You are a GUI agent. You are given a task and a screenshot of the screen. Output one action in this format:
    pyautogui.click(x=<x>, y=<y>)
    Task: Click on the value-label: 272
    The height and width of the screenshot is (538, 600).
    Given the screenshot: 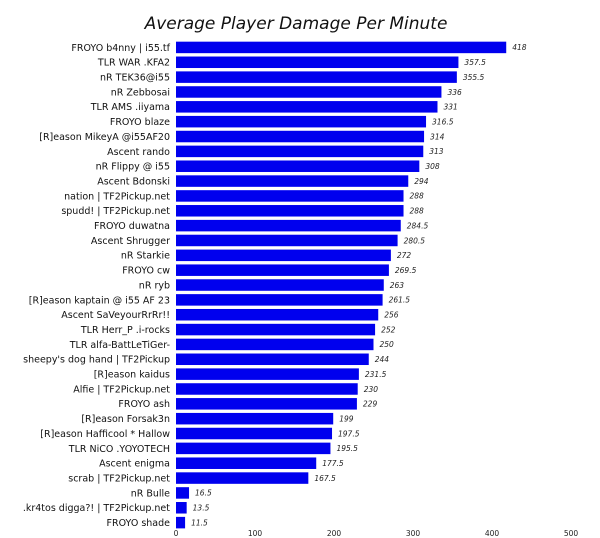 What is the action you would take?
    pyautogui.click(x=404, y=255)
    